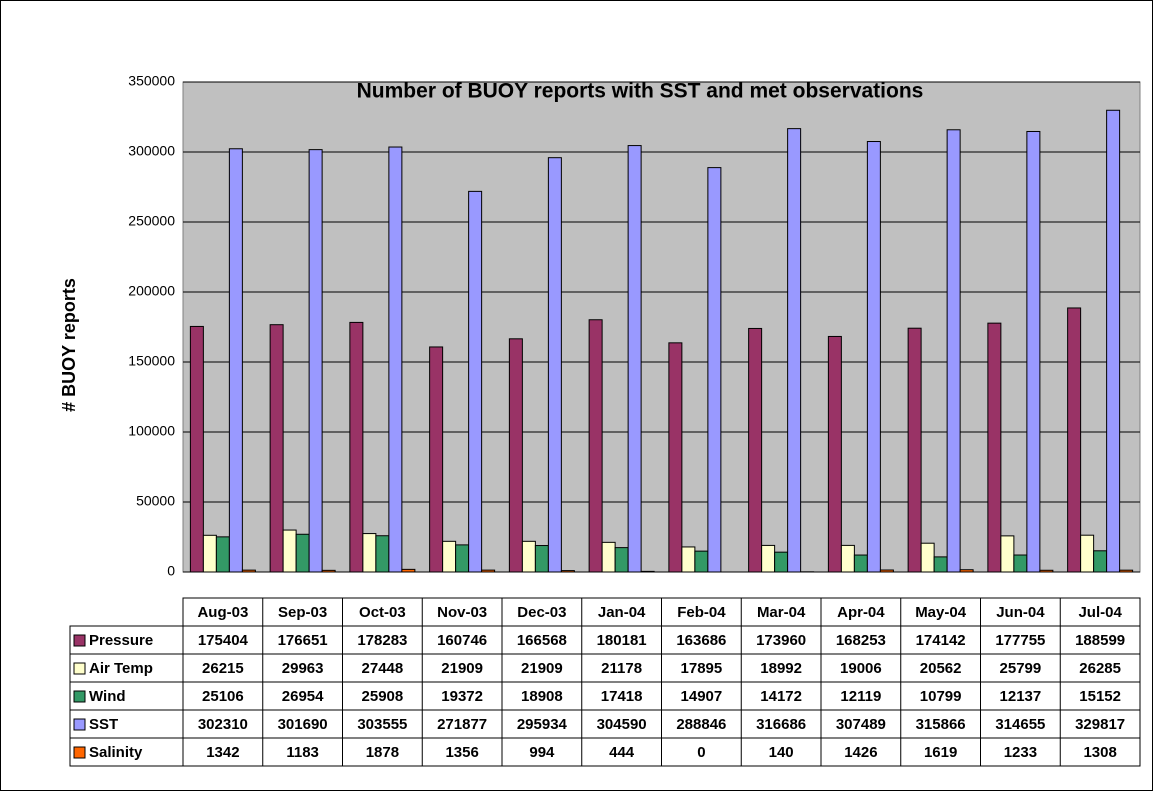  What do you see at coordinates (121, 668) in the screenshot?
I see `legend-label: Air Temp` at bounding box center [121, 668].